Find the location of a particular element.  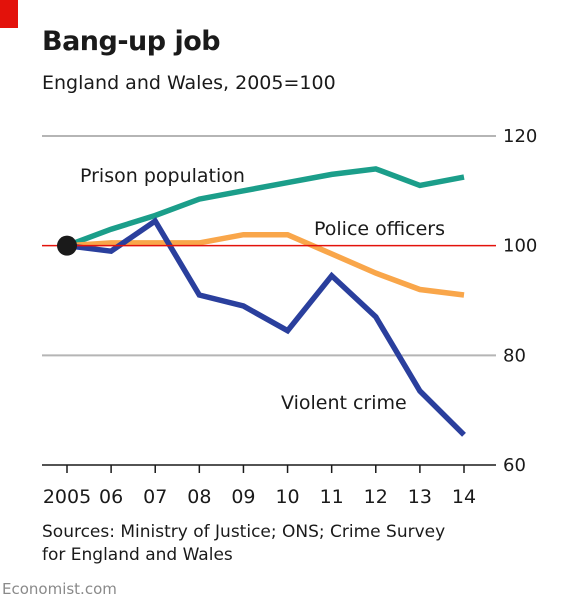

x-tick-label-2006: 06 is located at coordinates (111, 497).